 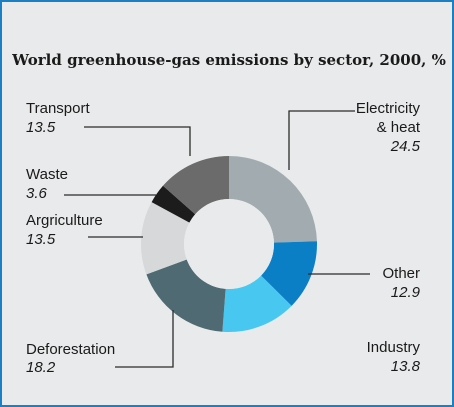 What do you see at coordinates (273, 199) in the screenshot?
I see `slice-electricity-heat` at bounding box center [273, 199].